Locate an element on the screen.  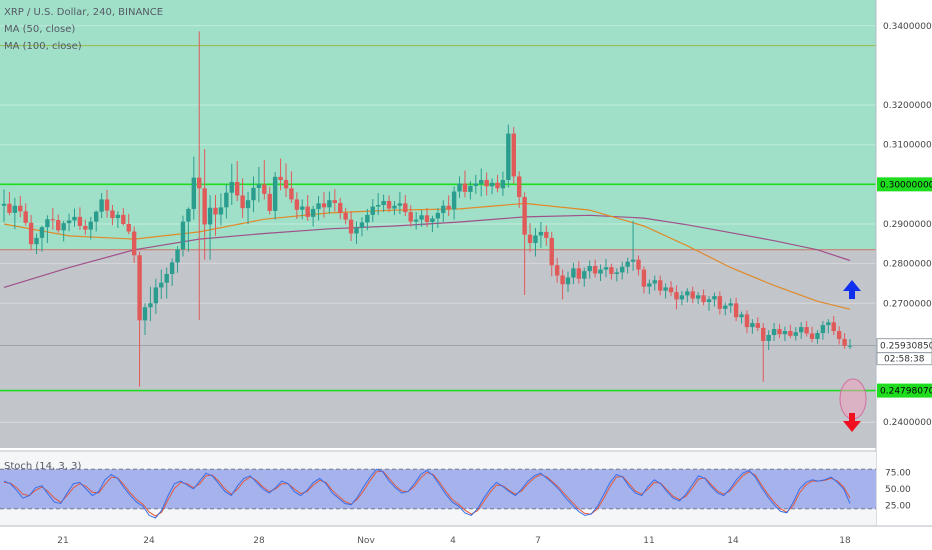
countdown-label: 02:58:38 is located at coordinates (904, 360).